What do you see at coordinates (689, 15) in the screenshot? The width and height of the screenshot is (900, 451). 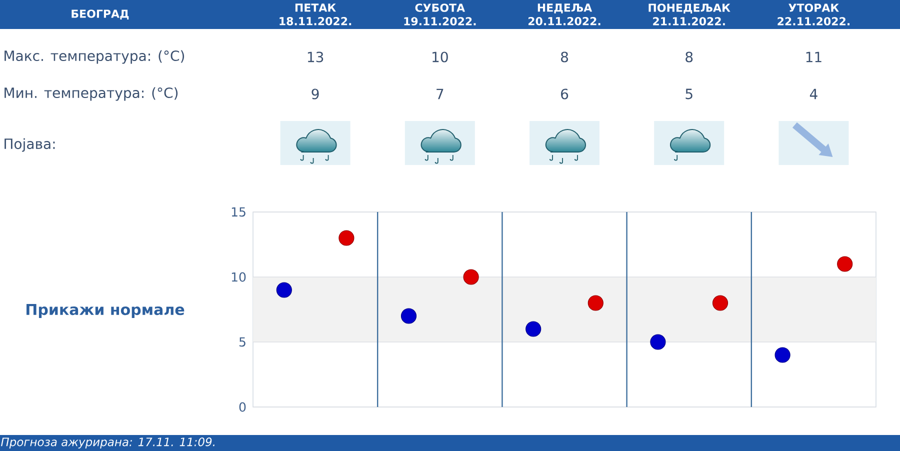 I see `text: ПОНЕДЕЉАК 21.11.2022.` at bounding box center [689, 15].